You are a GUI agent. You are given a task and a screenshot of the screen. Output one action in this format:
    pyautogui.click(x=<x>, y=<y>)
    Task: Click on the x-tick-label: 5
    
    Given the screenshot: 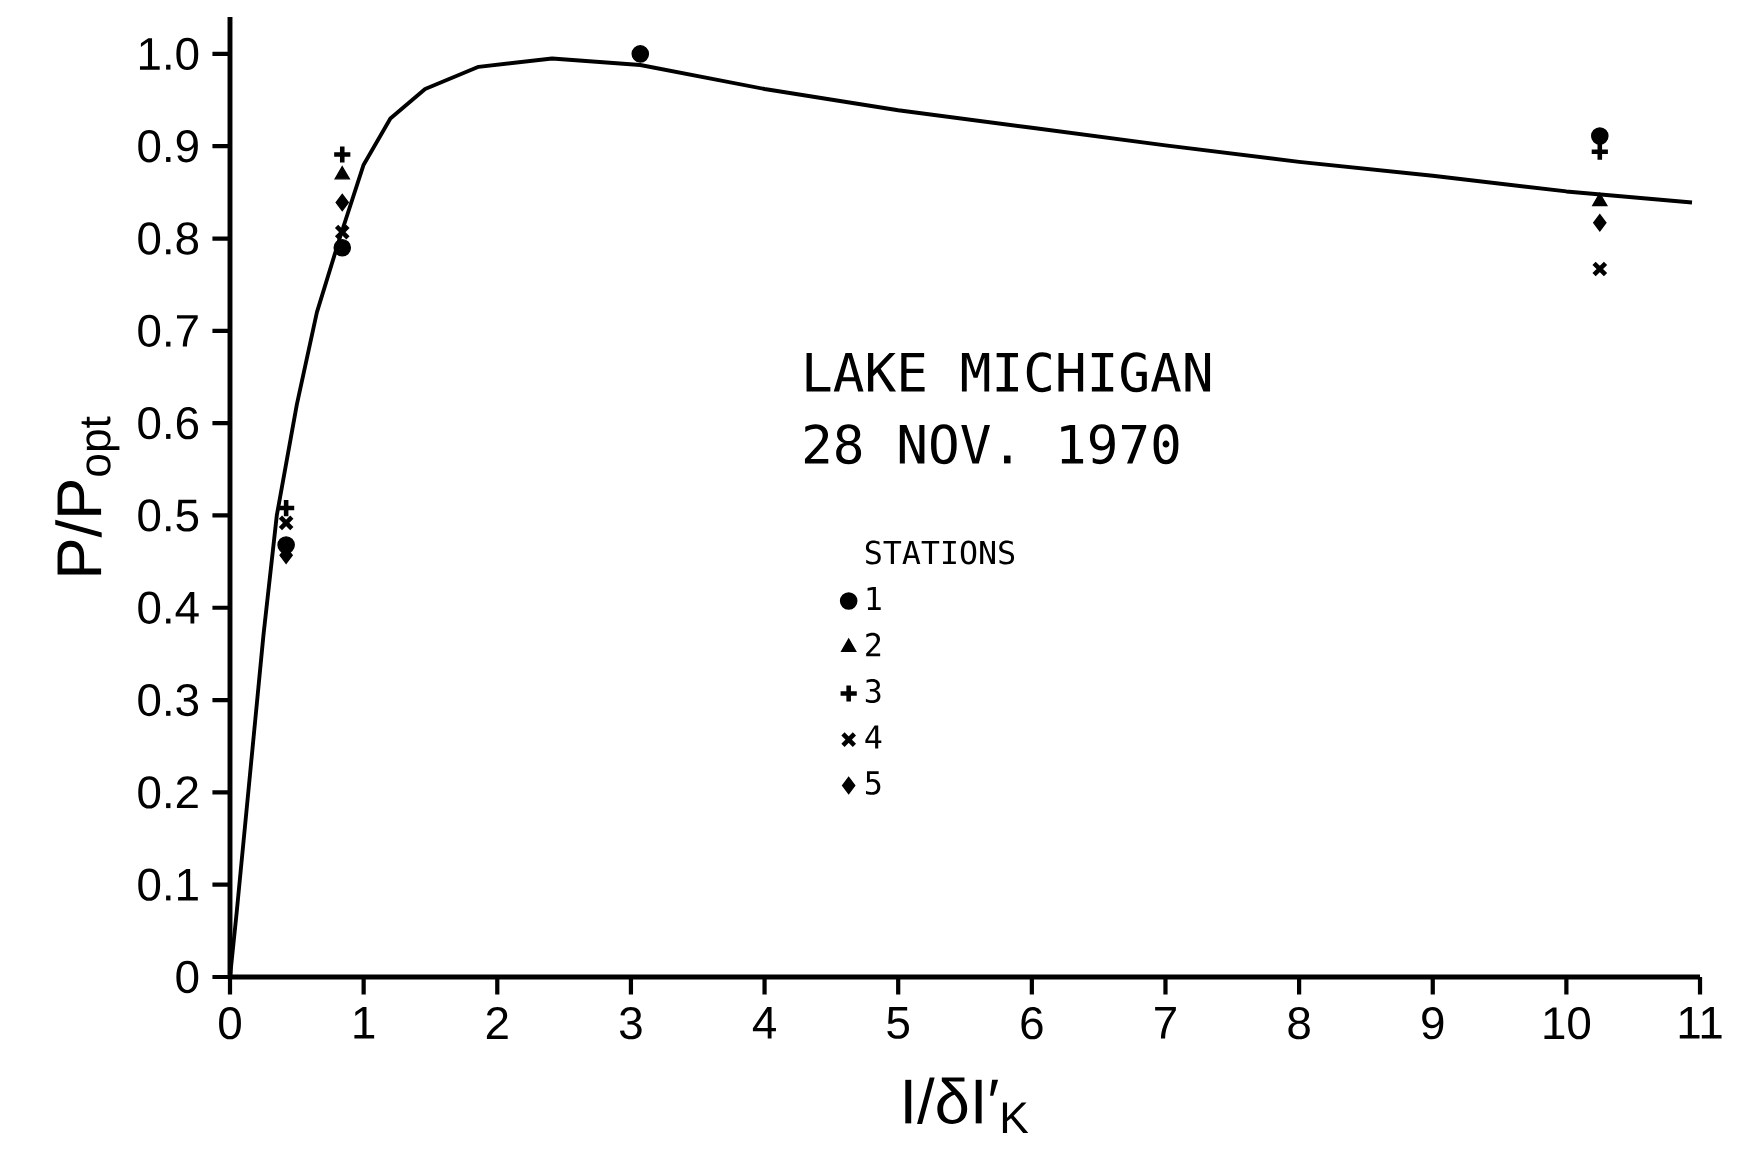 What is the action you would take?
    pyautogui.click(x=898, y=1023)
    